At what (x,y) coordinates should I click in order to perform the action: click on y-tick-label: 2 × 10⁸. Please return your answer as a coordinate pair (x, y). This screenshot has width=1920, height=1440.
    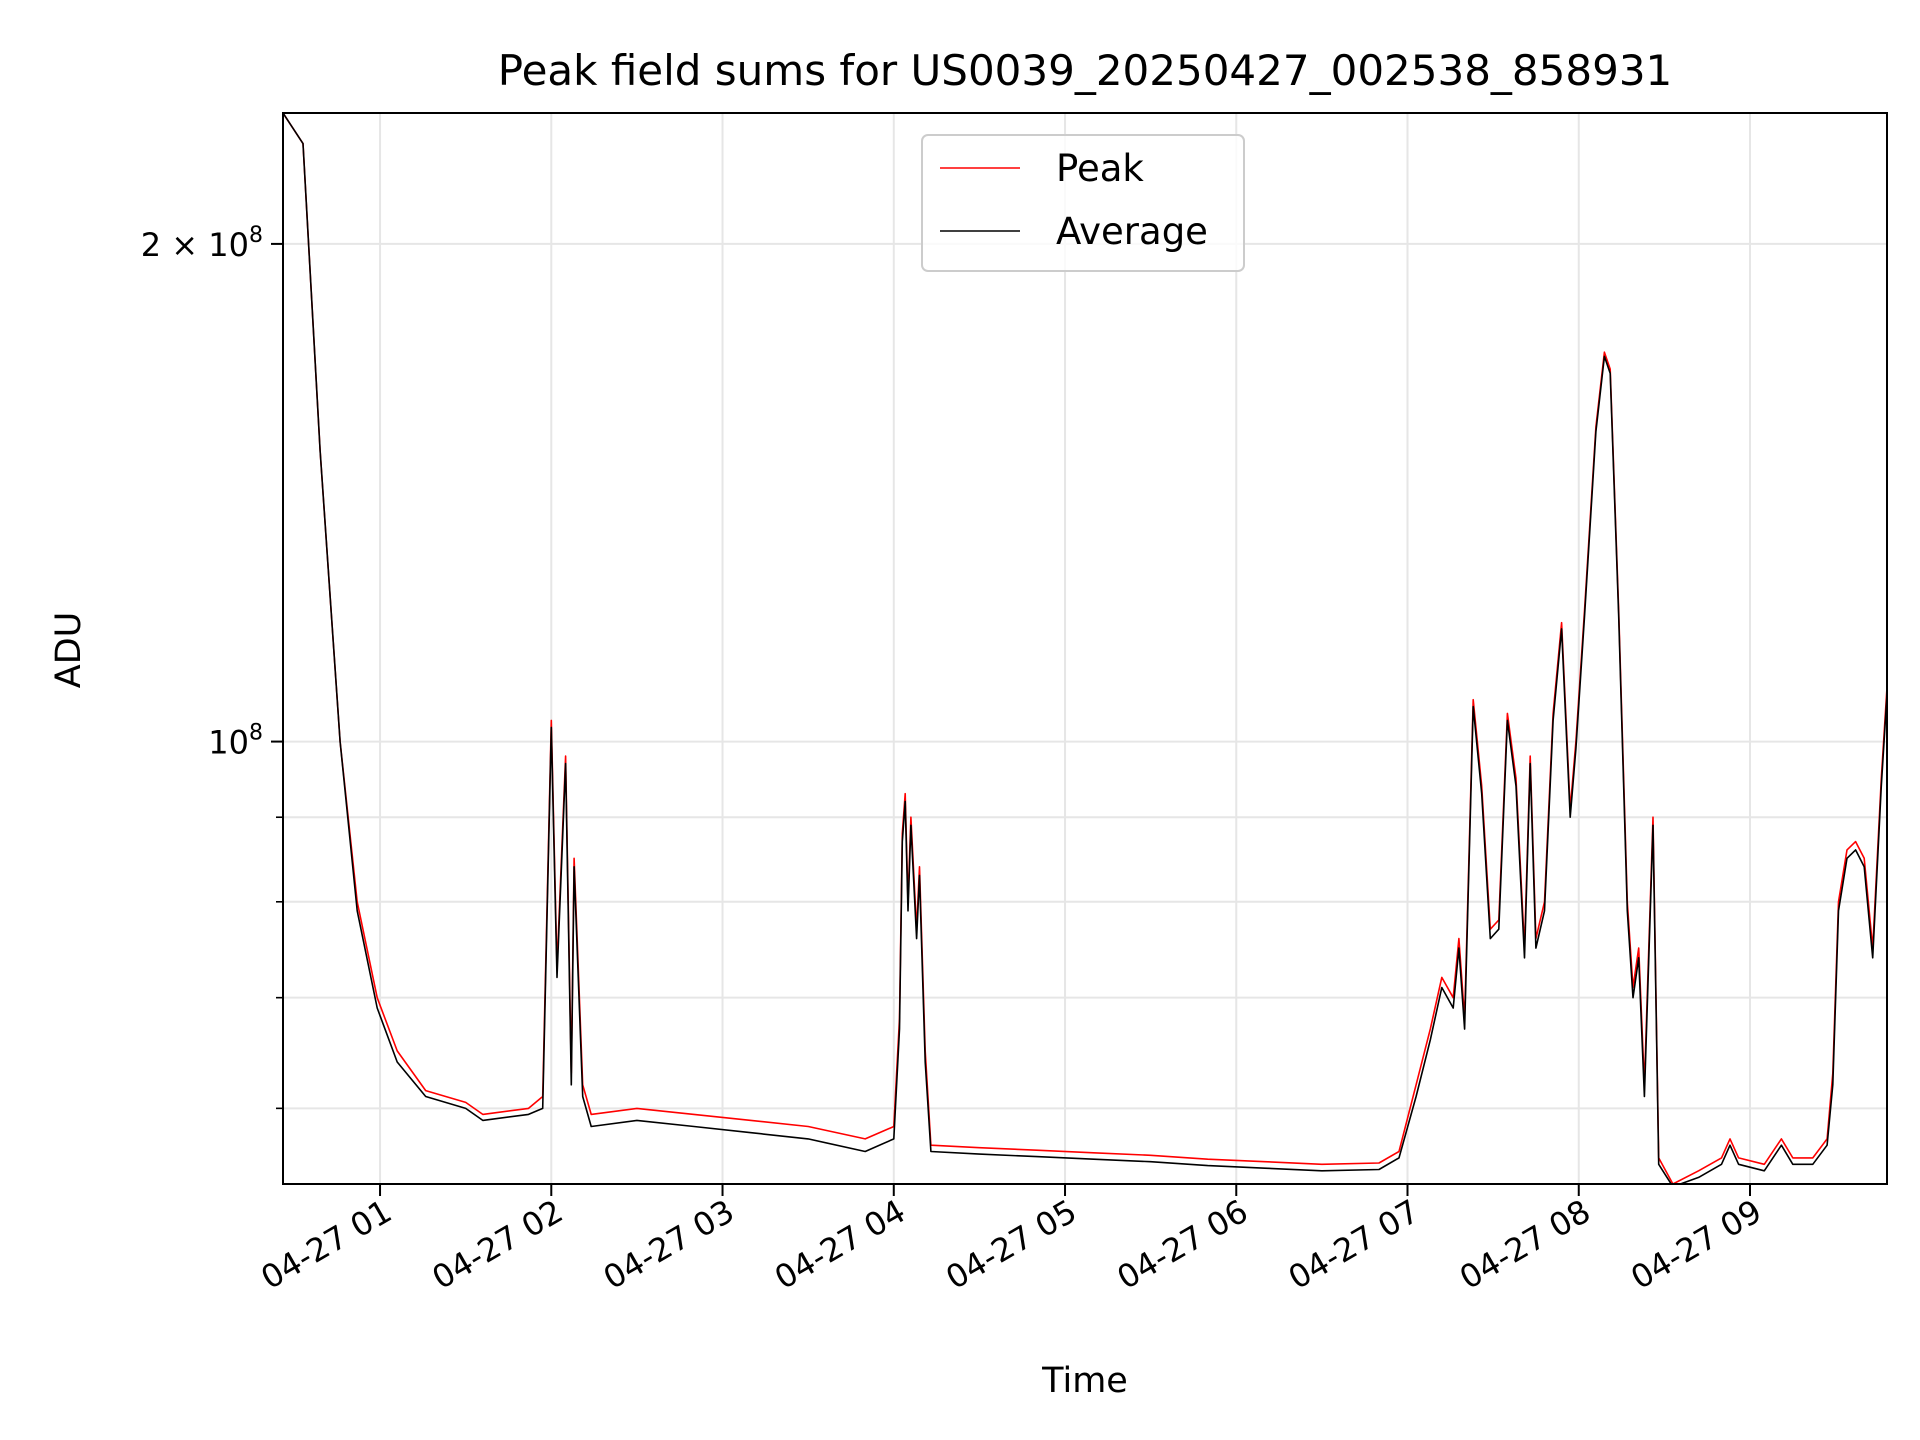
    Looking at the image, I should click on (202, 243).